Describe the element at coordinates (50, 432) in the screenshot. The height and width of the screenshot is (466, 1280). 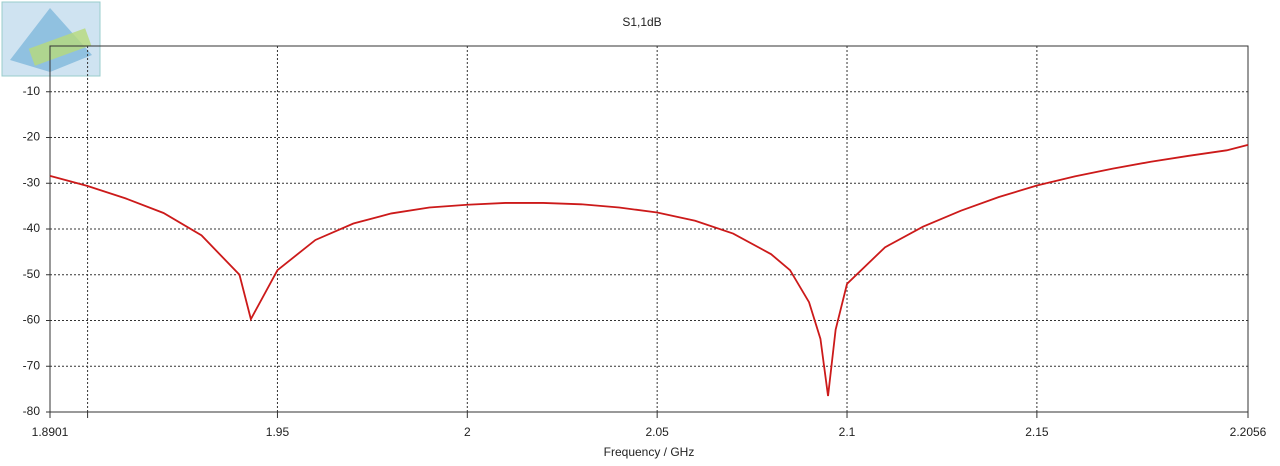
I see `x-tick-label: 1.8901` at that location.